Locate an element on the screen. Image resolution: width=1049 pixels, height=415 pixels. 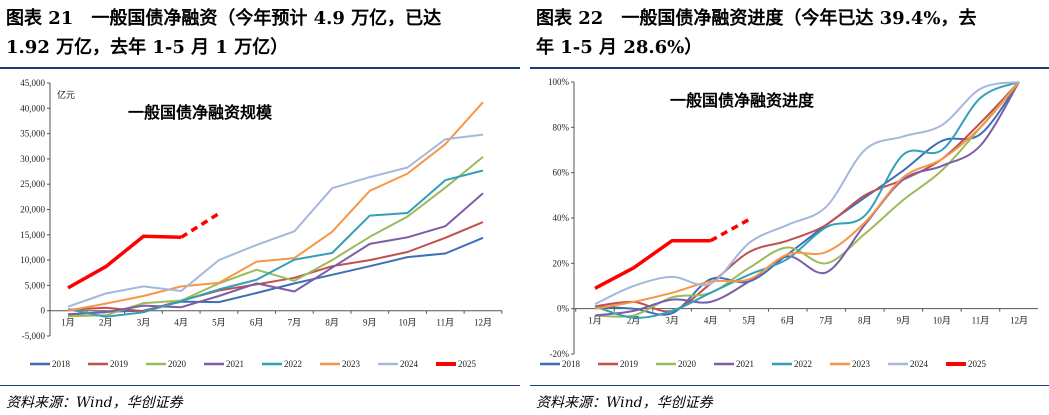
series-line-2022 is located at coordinates (275, 243).